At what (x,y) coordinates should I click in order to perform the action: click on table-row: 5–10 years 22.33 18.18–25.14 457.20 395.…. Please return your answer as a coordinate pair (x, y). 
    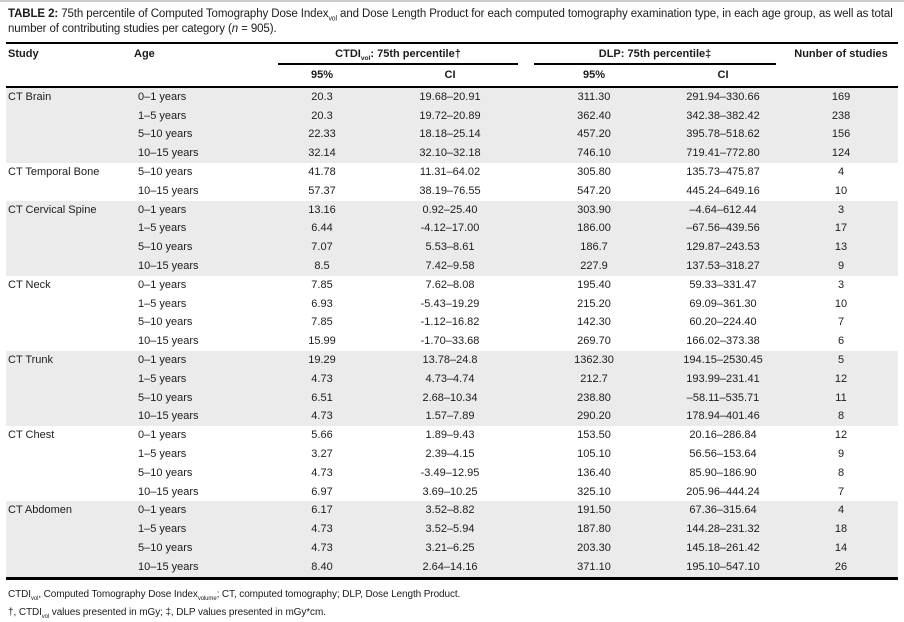
    Looking at the image, I should click on (452, 135).